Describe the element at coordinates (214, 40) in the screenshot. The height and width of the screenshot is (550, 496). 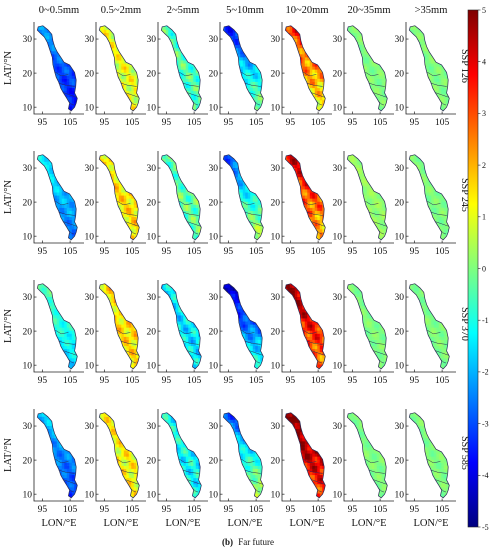
I see `y-tick-label: 30` at that location.